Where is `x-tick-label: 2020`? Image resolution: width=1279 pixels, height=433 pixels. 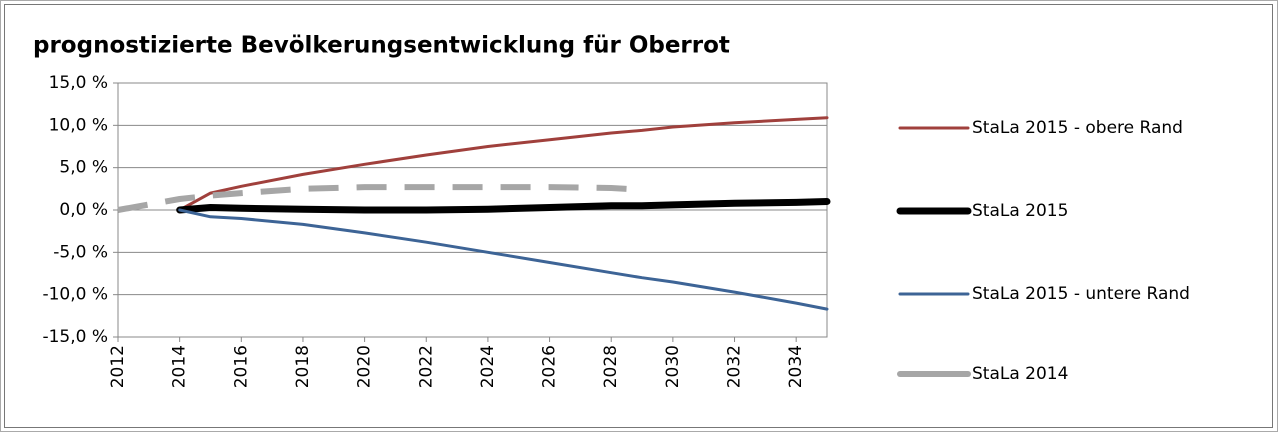
x-tick-label: 2020 is located at coordinates (365, 366).